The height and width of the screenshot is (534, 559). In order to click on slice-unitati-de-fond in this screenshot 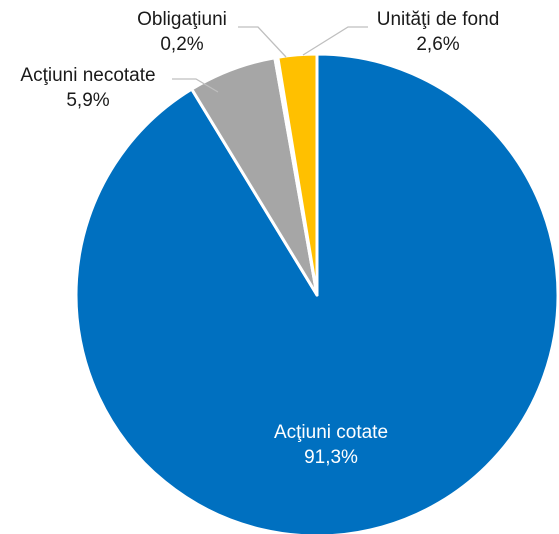, I will do `click(297, 174)`.